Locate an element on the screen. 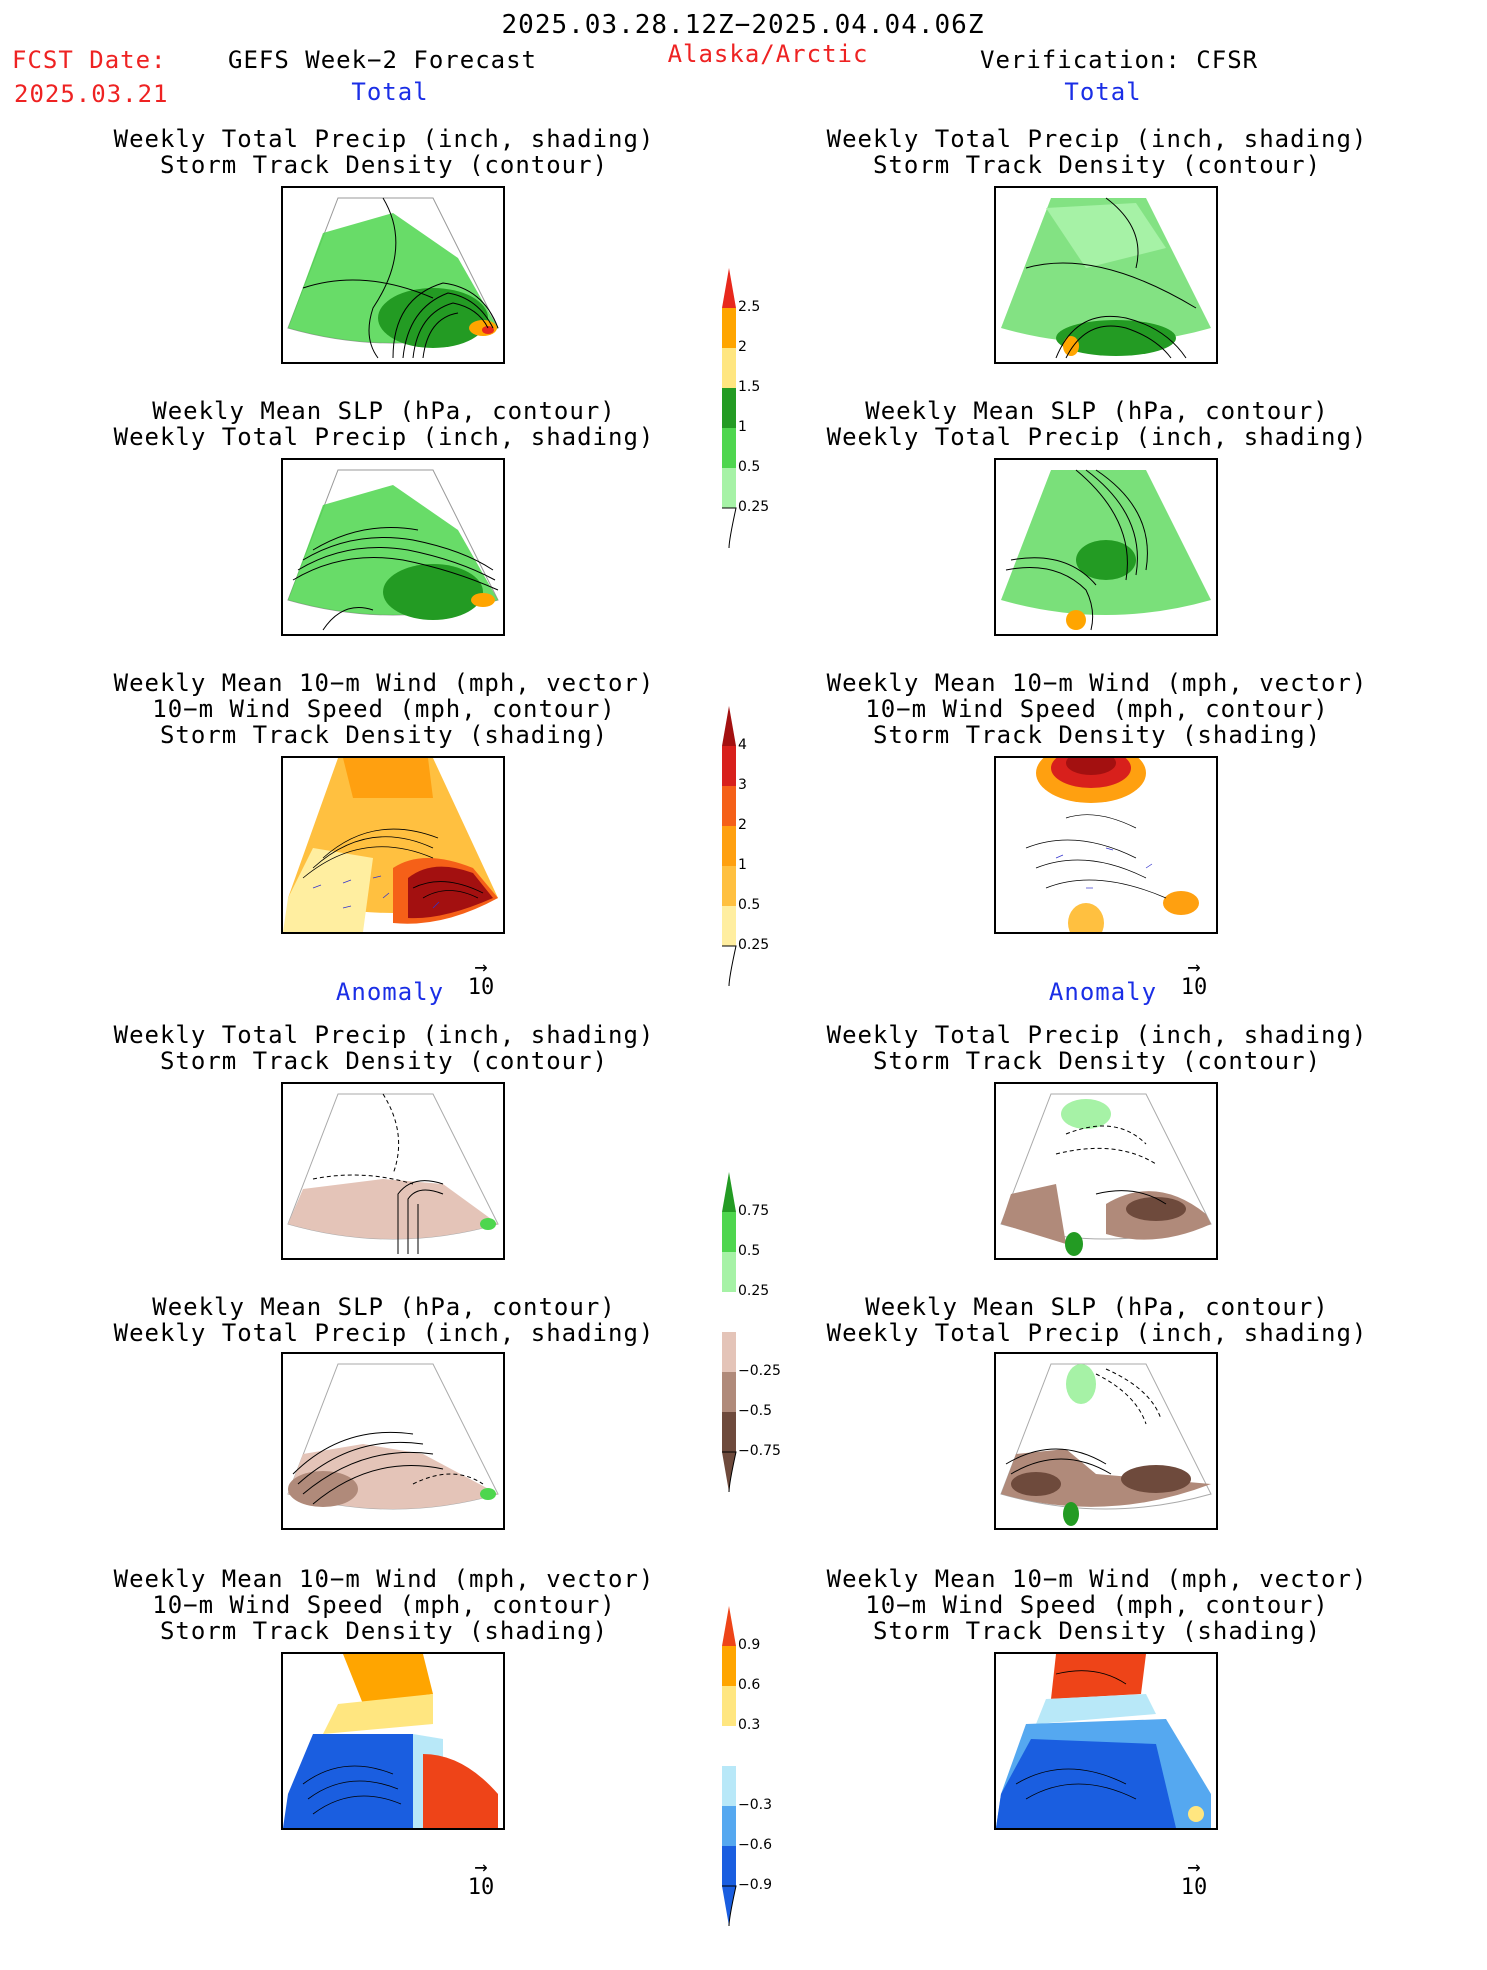 The image size is (1487, 1970). map-total-slp-precip-verification is located at coordinates (1106, 547).